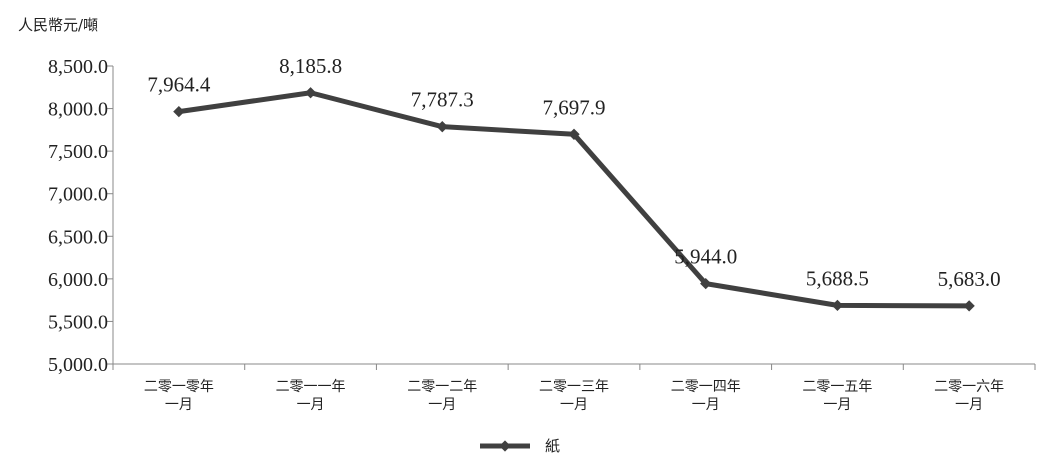 The image size is (1039, 453). What do you see at coordinates (311, 396) in the screenshot?
I see `x-tick-label: 二零一一年一月` at bounding box center [311, 396].